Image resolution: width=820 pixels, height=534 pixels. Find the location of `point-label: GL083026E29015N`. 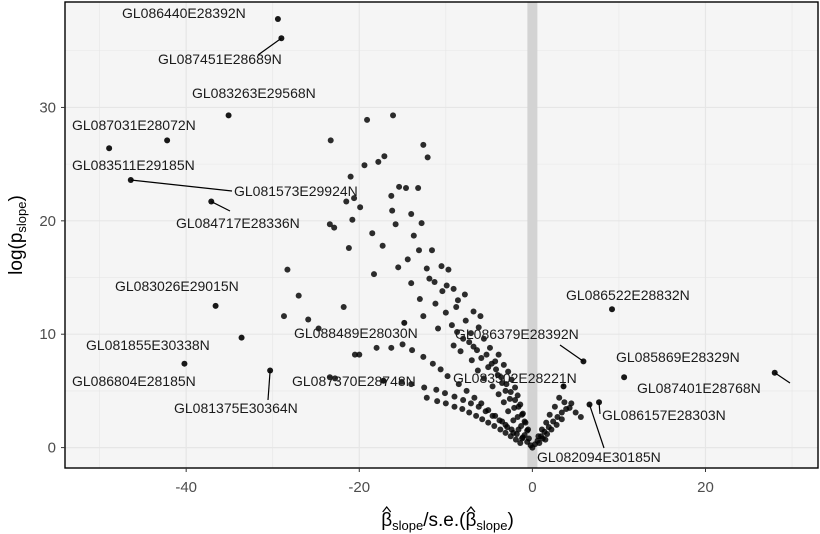

point-label: GL083026E29015N is located at coordinates (177, 286).